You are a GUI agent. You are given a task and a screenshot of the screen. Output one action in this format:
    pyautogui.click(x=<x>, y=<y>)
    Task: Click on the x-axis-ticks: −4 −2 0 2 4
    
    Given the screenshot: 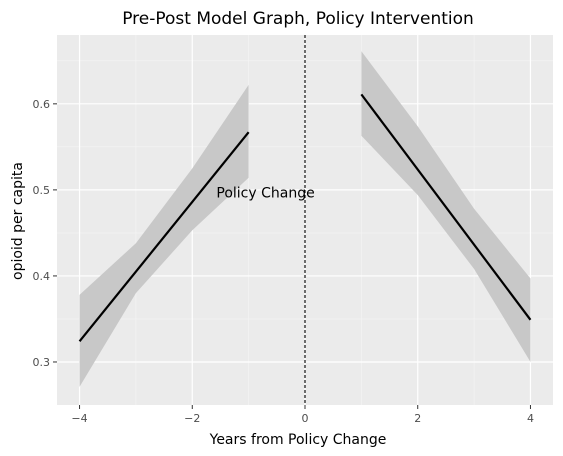 What is the action you would take?
    pyautogui.click(x=302, y=415)
    